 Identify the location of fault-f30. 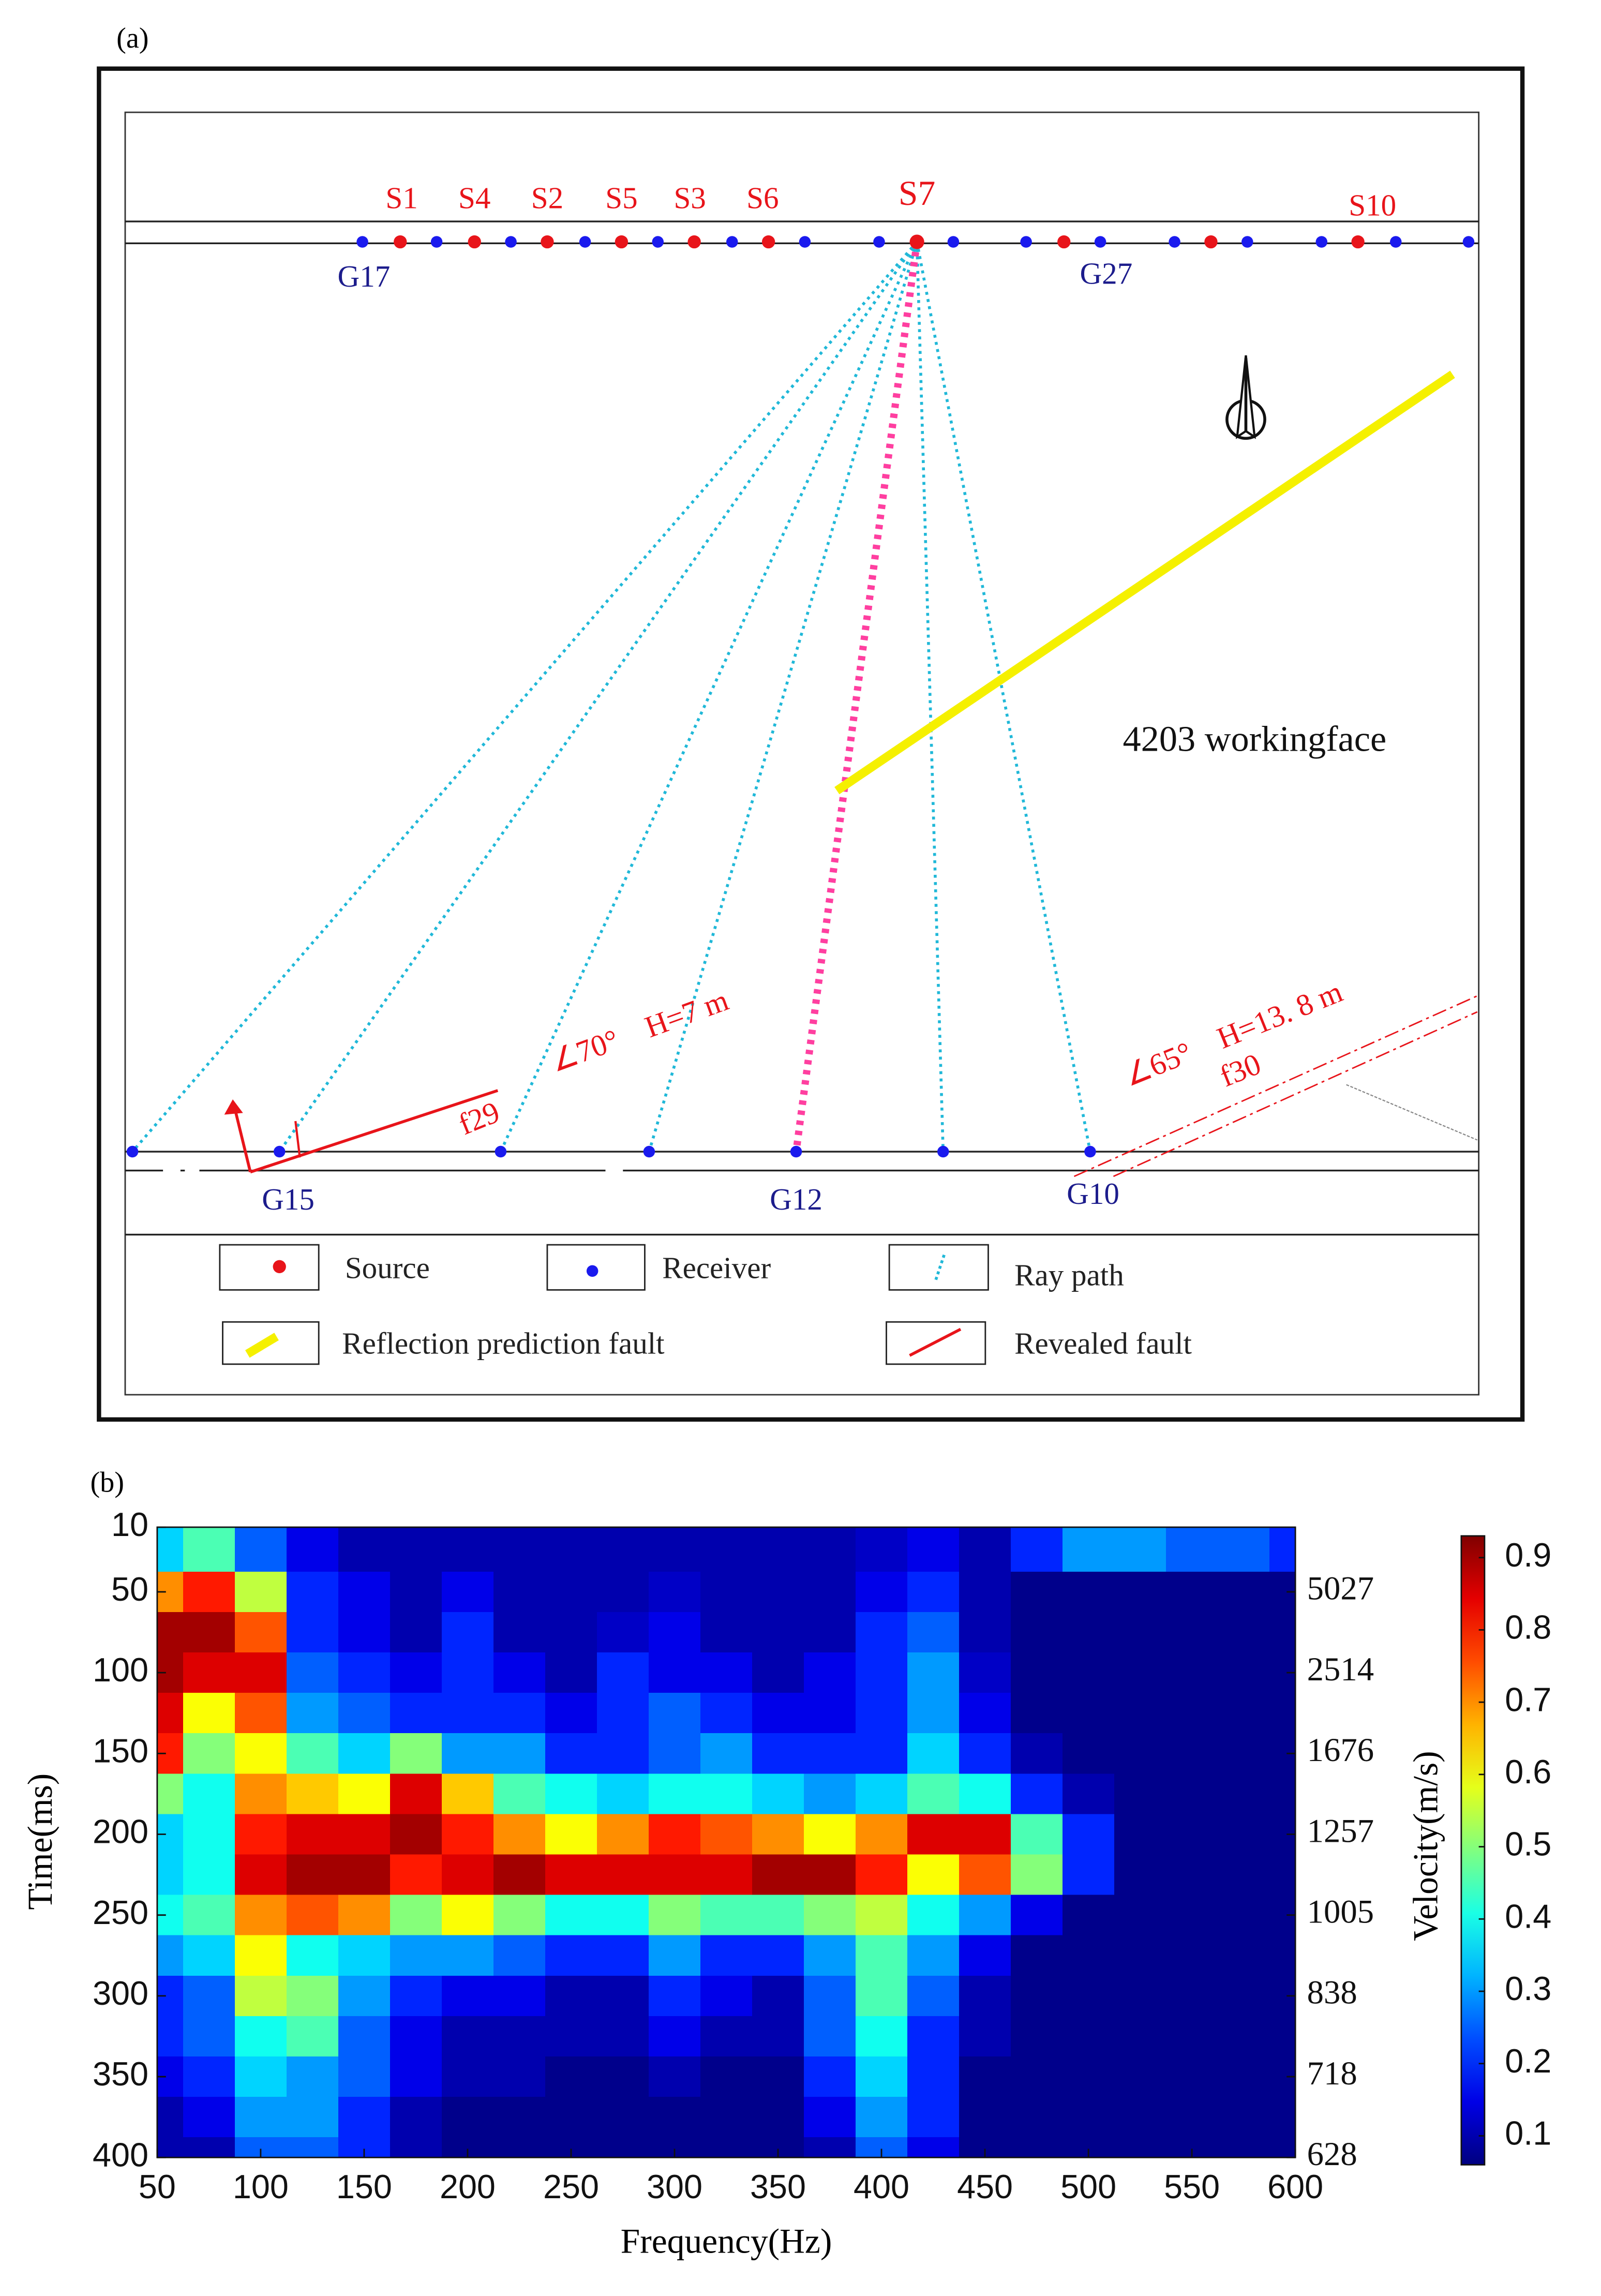
(1295, 1094).